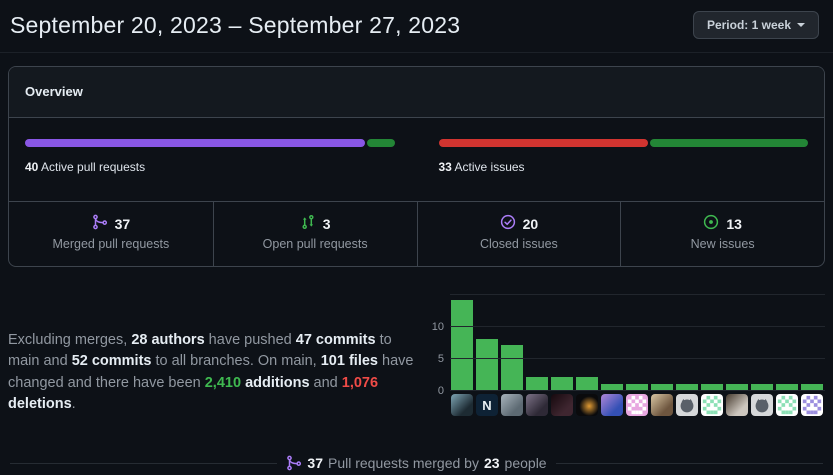 The image size is (833, 475). Describe the element at coordinates (722, 244) in the screenshot. I see `stat-label: New issues` at that location.